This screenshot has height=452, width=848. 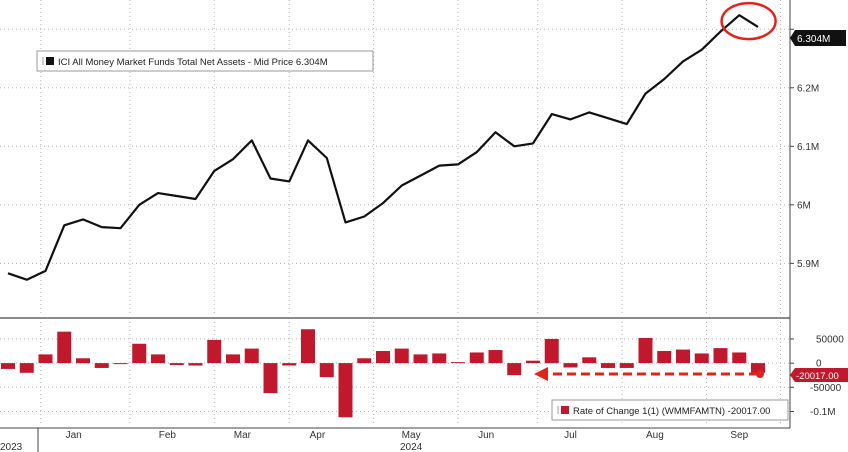 I want to click on bottom-legend-box, so click(x=670, y=410).